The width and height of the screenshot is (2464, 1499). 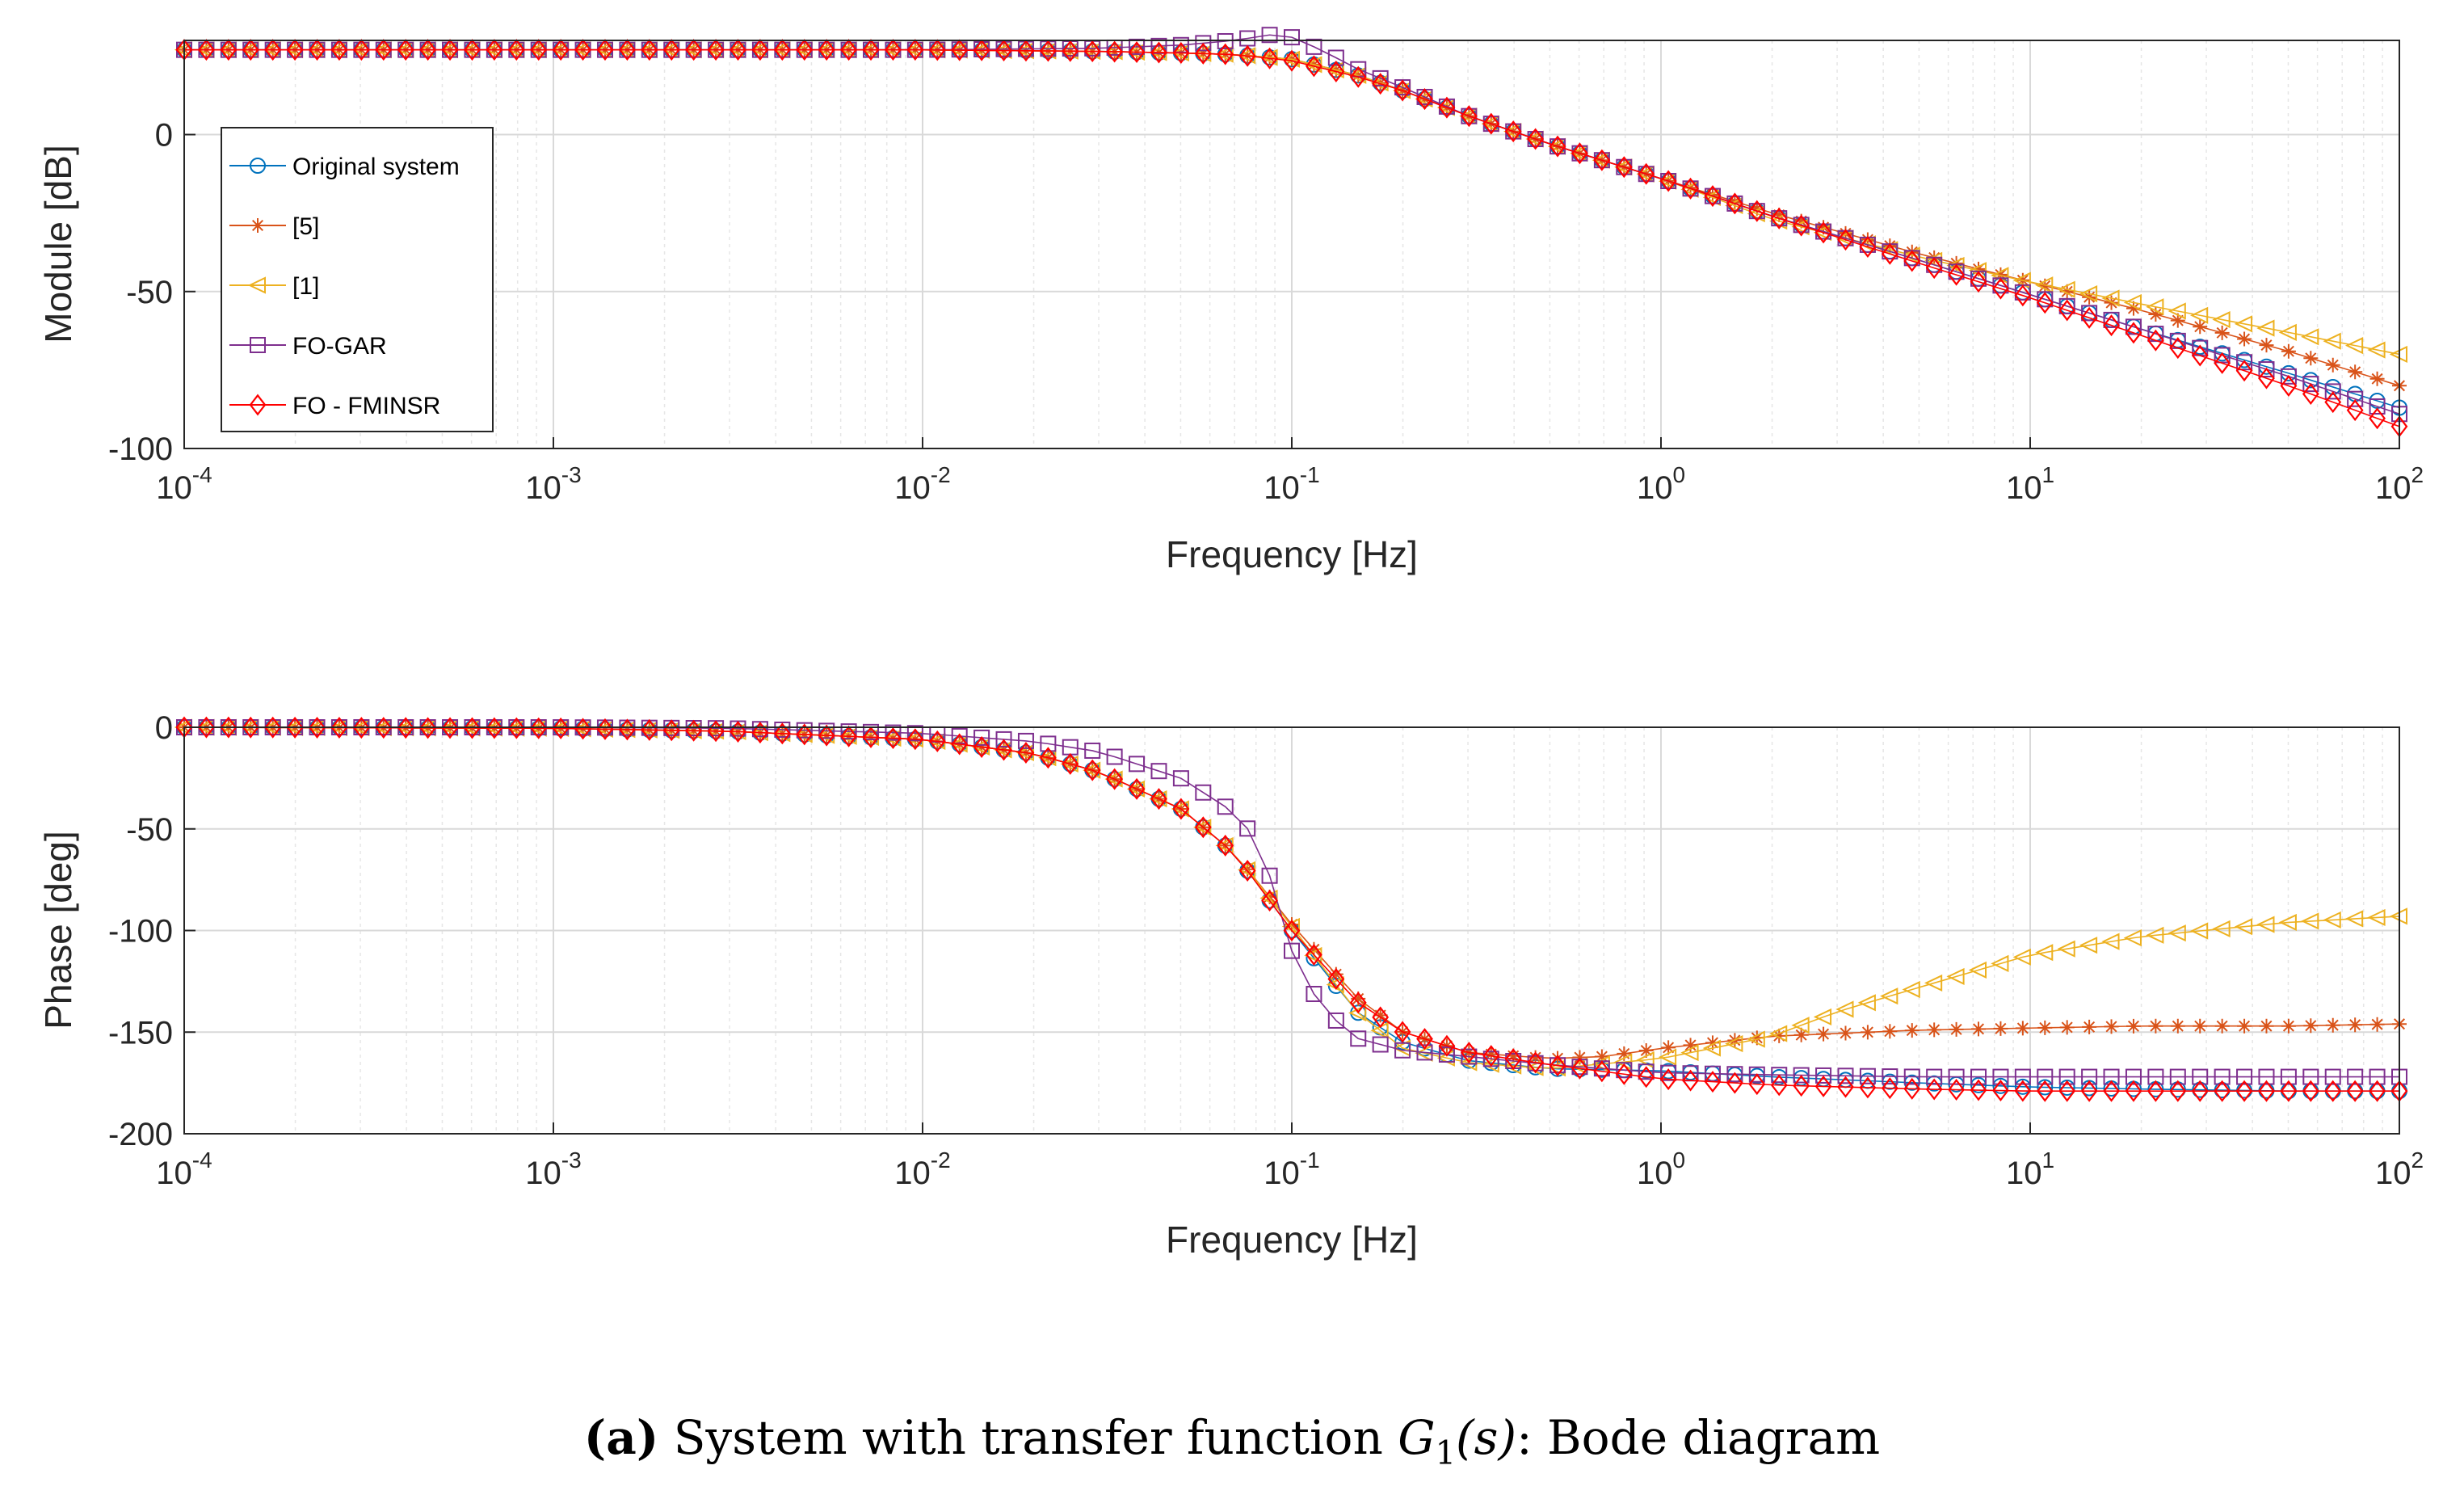 What do you see at coordinates (1291, 1169) in the screenshot?
I see `x-tick-label: 10⁻¹` at bounding box center [1291, 1169].